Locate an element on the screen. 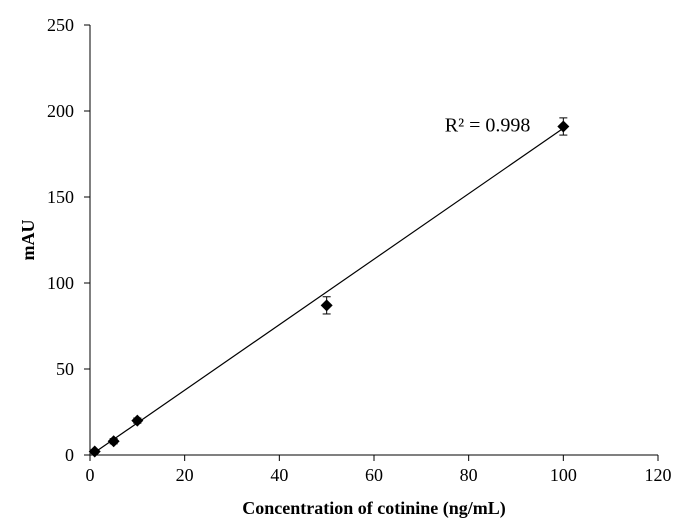 The height and width of the screenshot is (528, 677). y-tick-label: 250 is located at coordinates (60, 25).